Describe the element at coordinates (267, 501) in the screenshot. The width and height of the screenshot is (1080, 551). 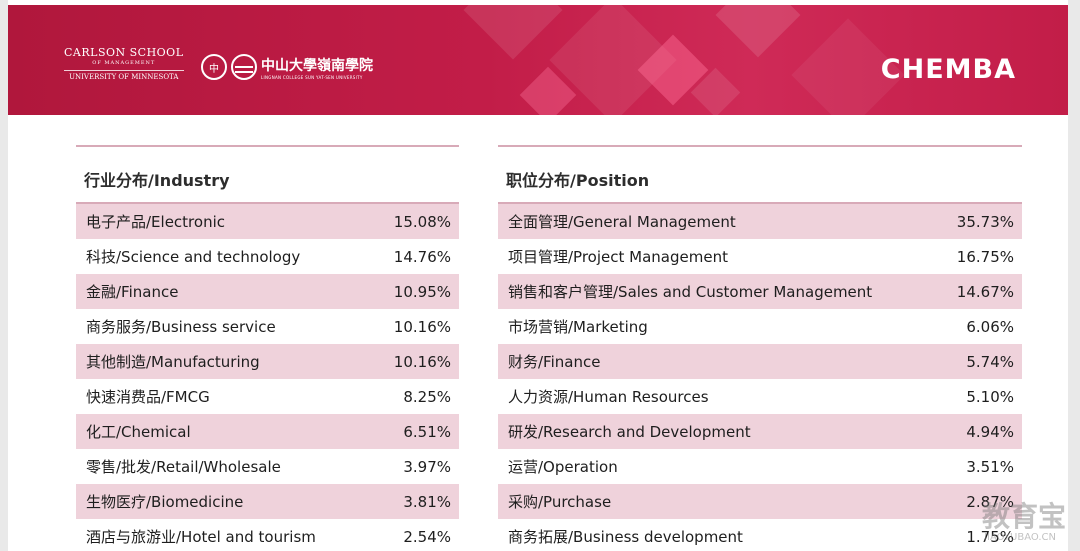
I see `table-row: 生物医疗/Biomedicine 3.81%` at that location.